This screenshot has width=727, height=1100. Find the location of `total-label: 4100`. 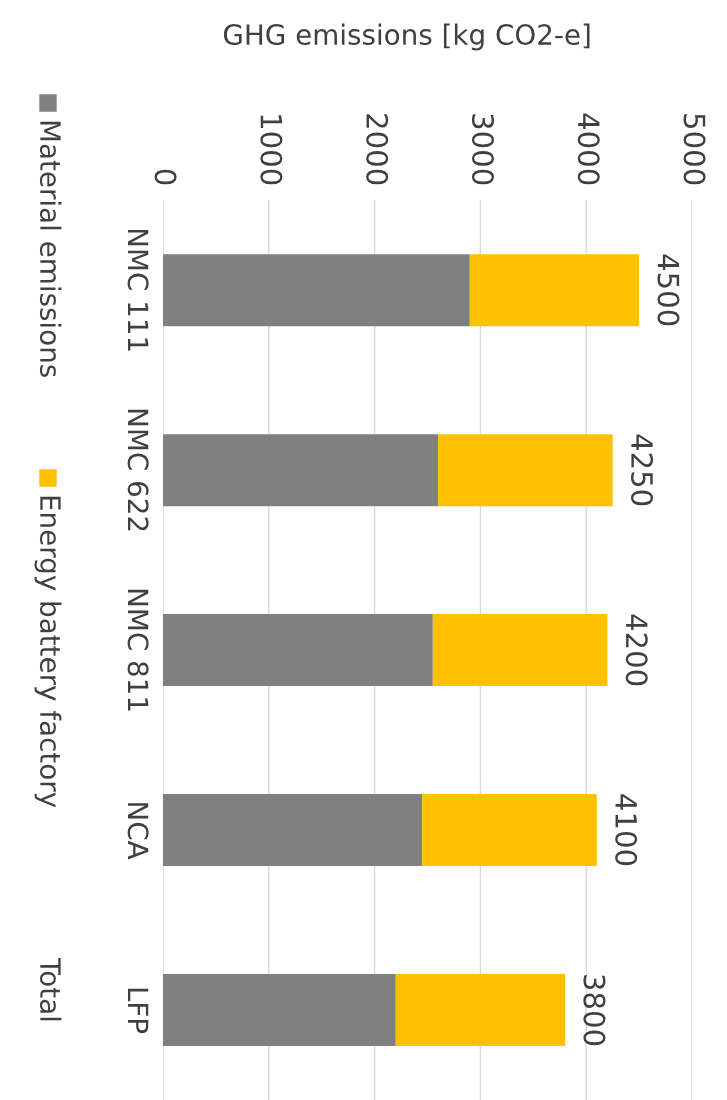

total-label: 4100 is located at coordinates (626, 830).